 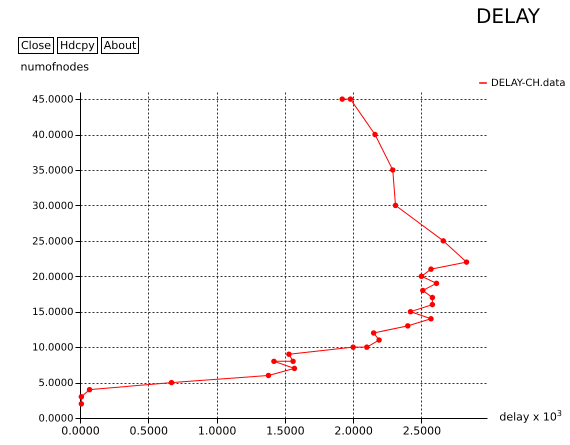 I want to click on text: About, so click(x=120, y=45).